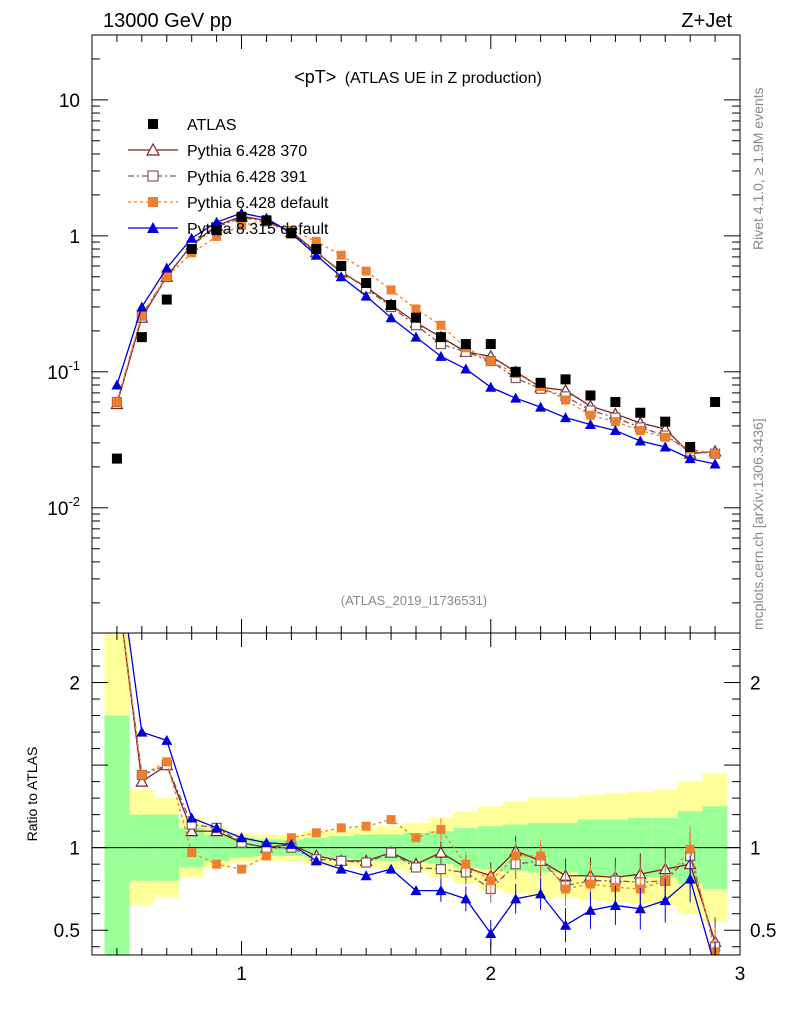 This screenshot has width=786, height=1024. I want to click on legend-label: Pythia 8.315 default, so click(258, 229).